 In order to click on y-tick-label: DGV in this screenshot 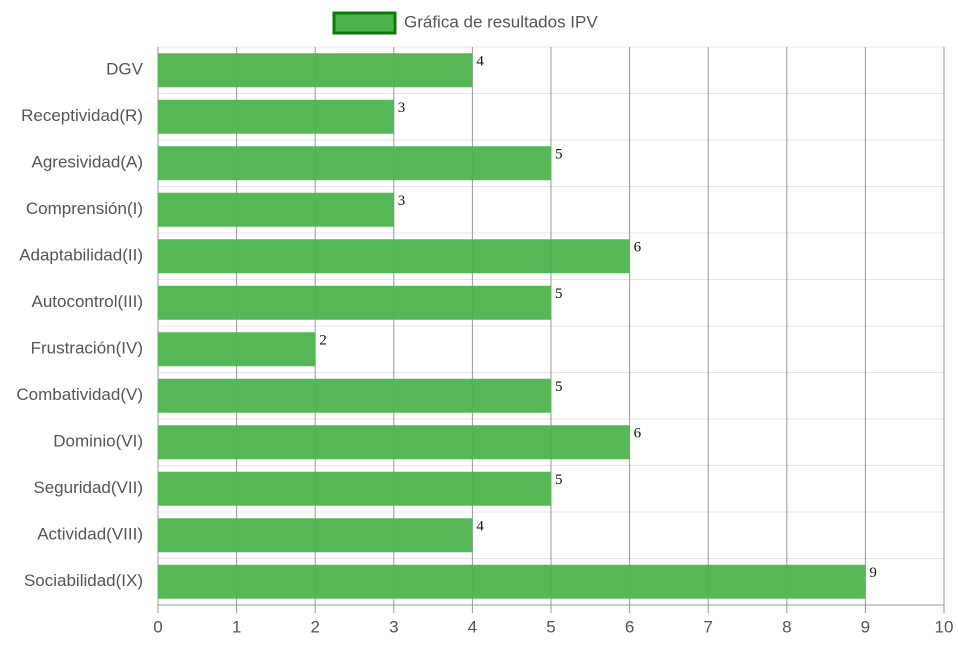, I will do `click(125, 69)`.